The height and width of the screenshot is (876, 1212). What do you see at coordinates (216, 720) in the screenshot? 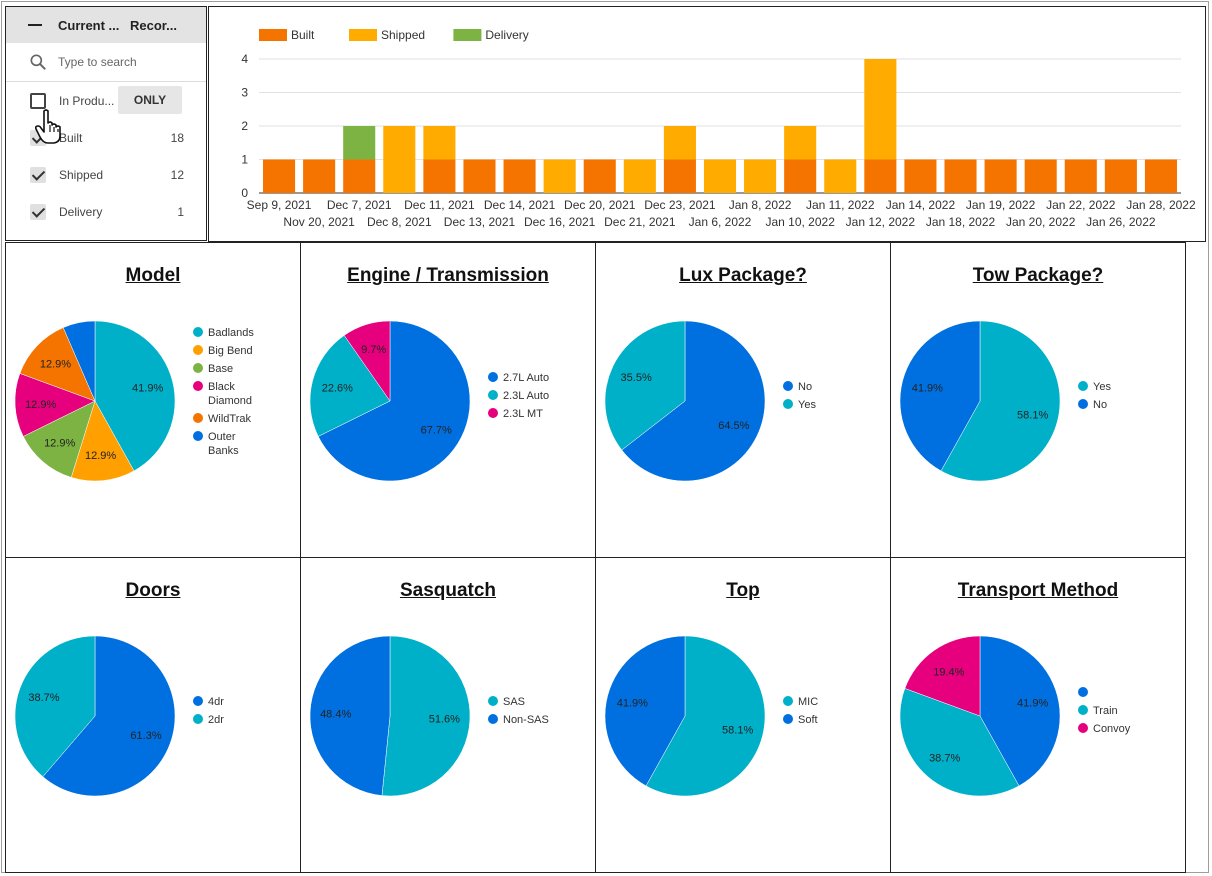
I see `legend-label: 2dr` at bounding box center [216, 720].